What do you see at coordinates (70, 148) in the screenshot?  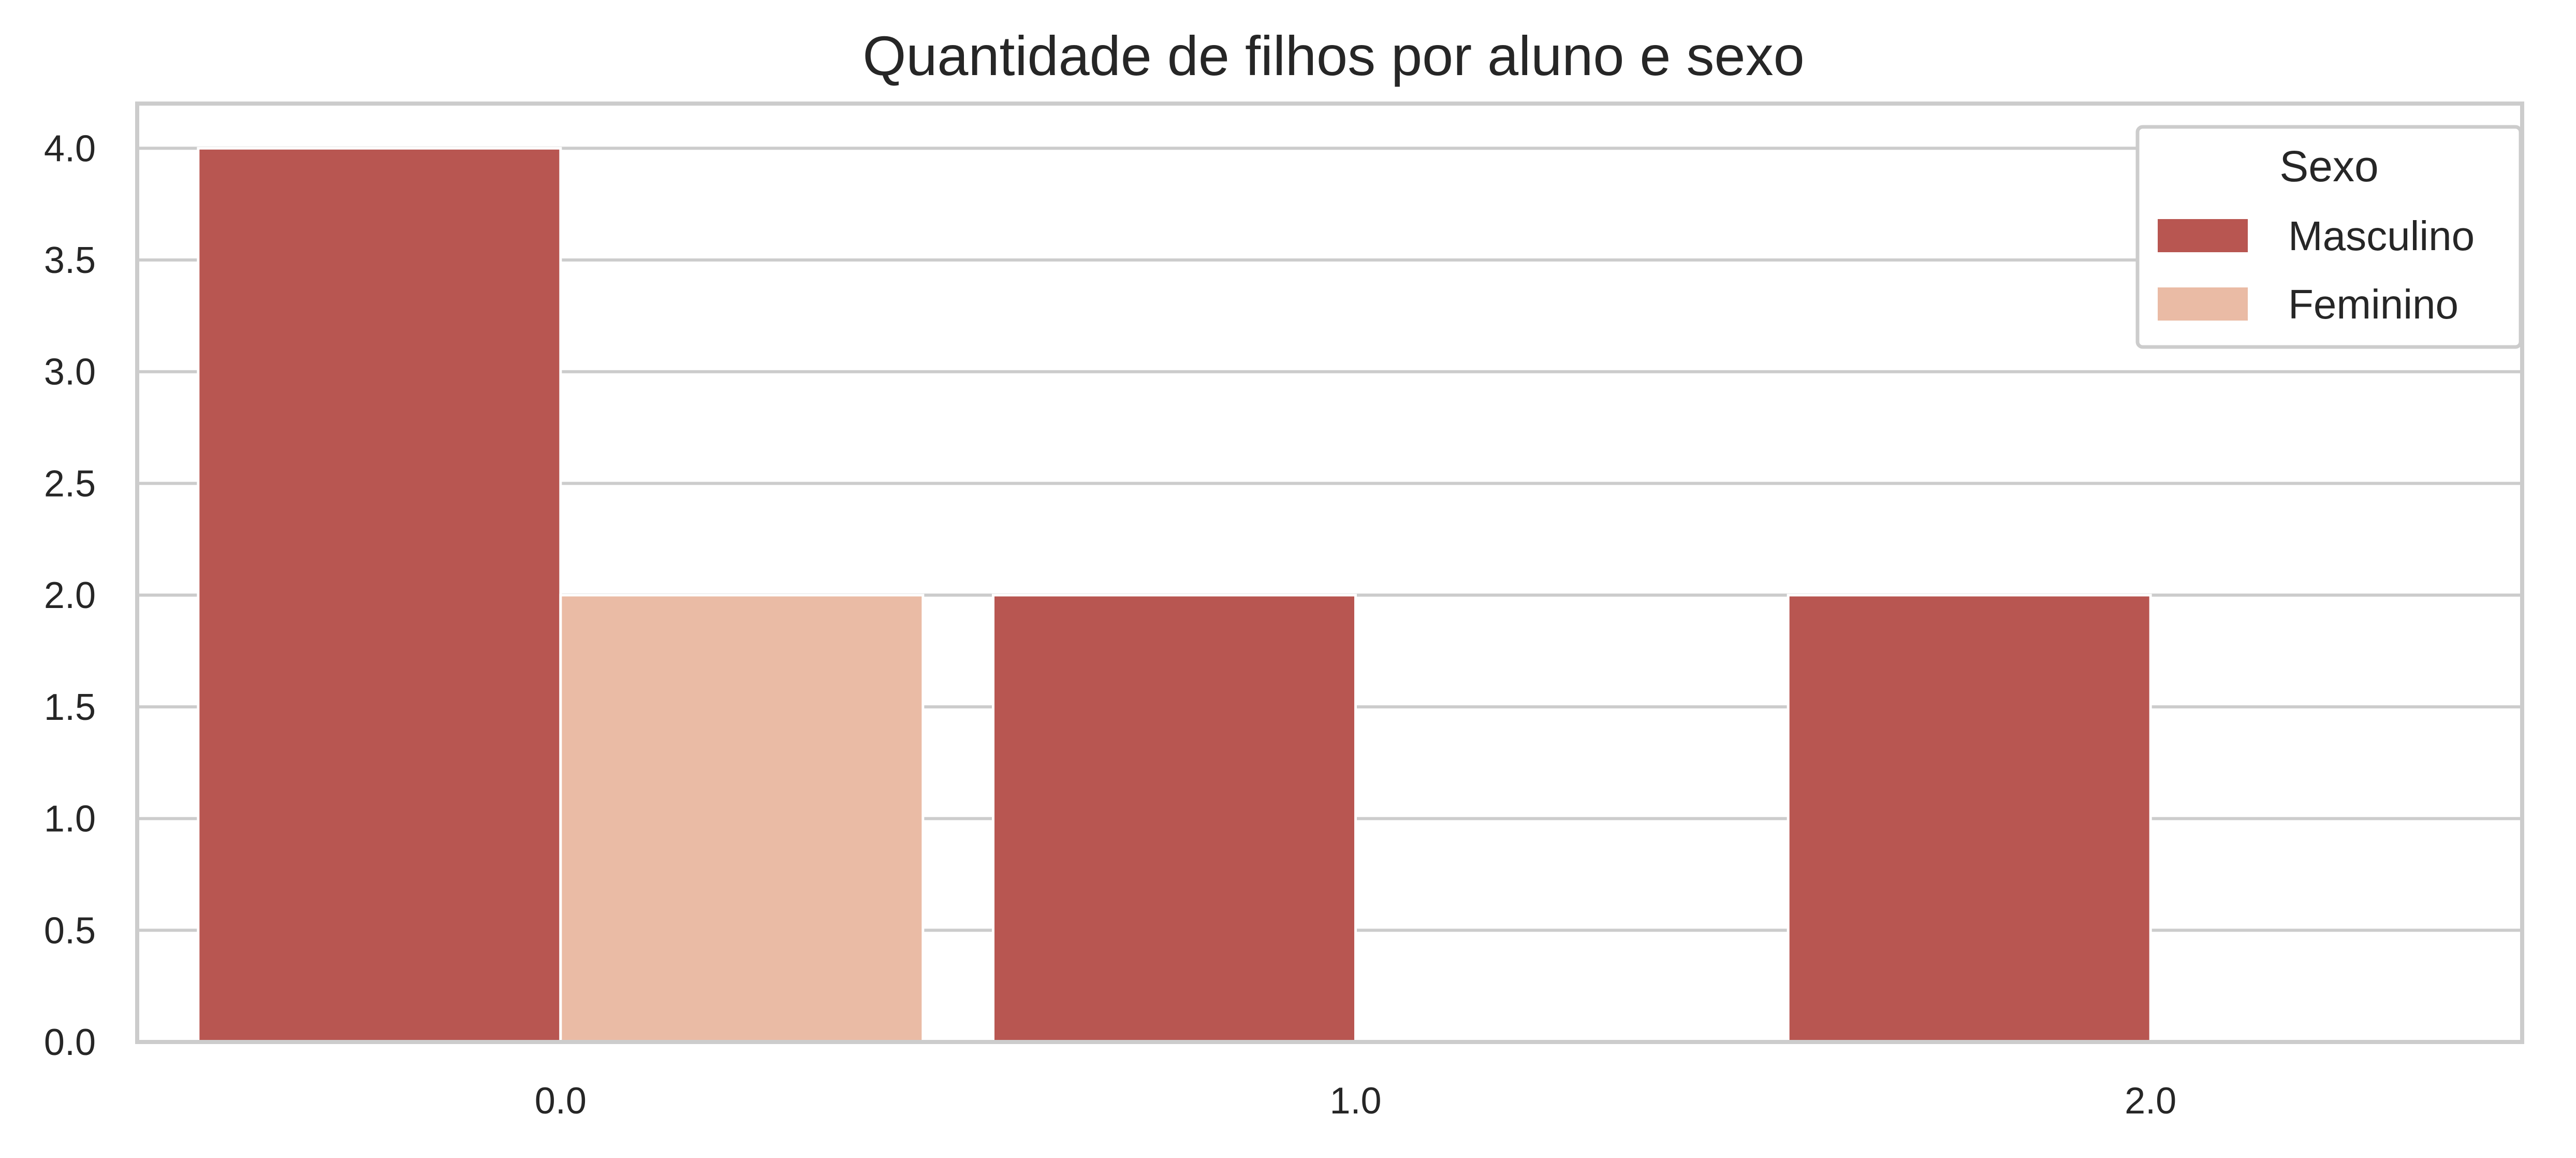 I see `y-tick-label: 4.0` at bounding box center [70, 148].